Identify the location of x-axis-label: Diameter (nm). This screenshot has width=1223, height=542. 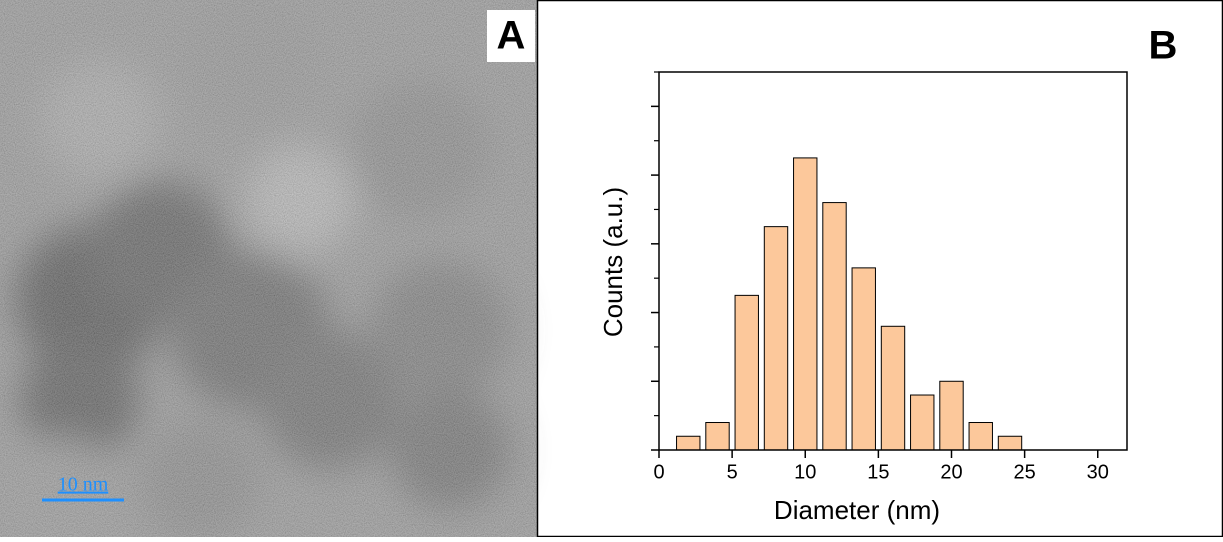
(857, 510).